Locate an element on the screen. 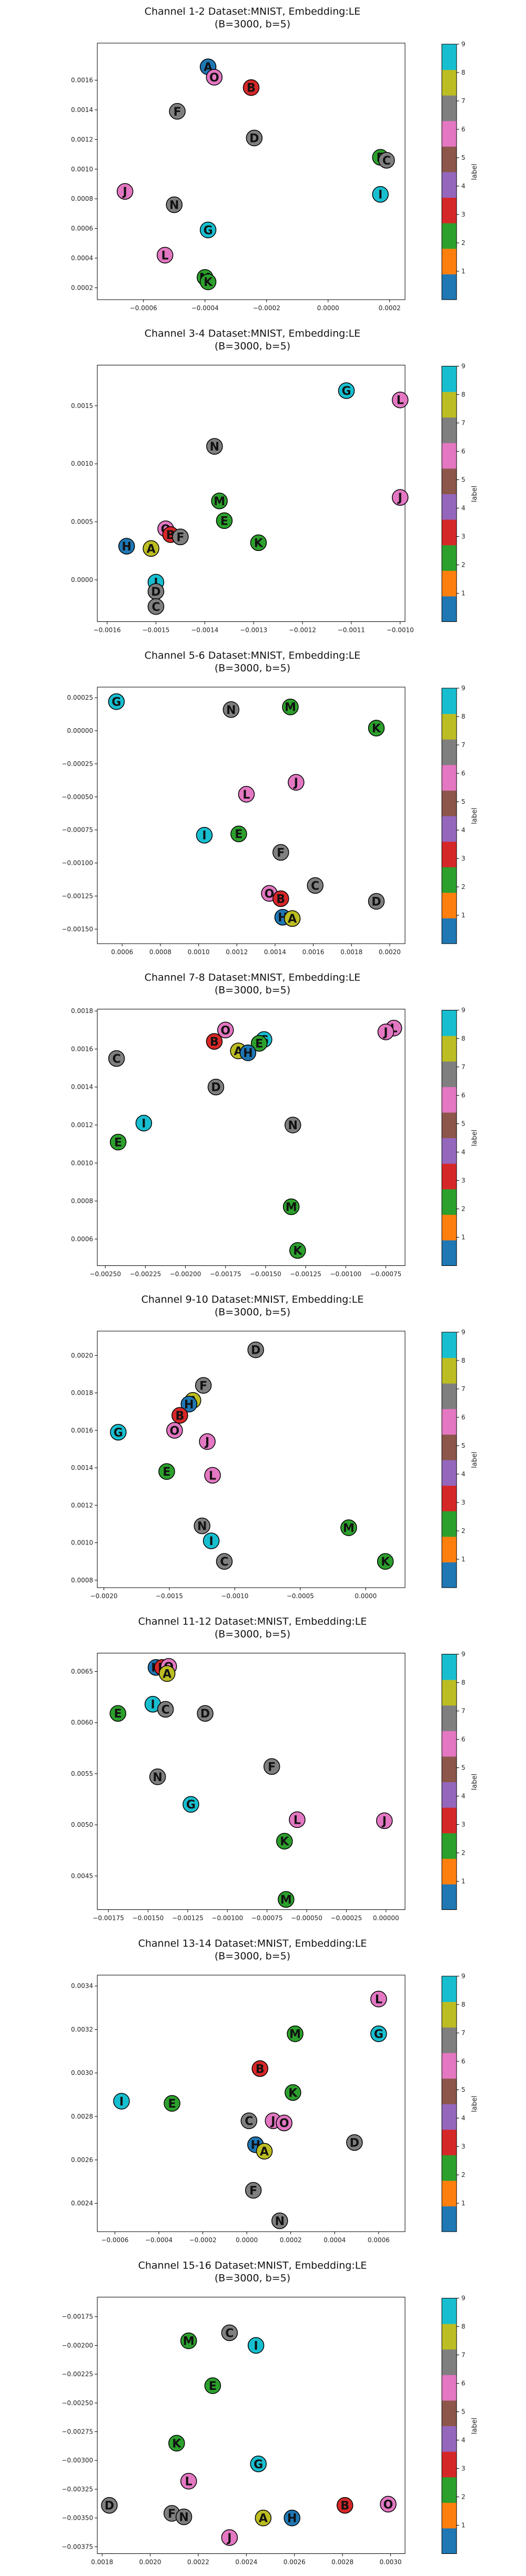  point-label: O is located at coordinates (175, 1431).